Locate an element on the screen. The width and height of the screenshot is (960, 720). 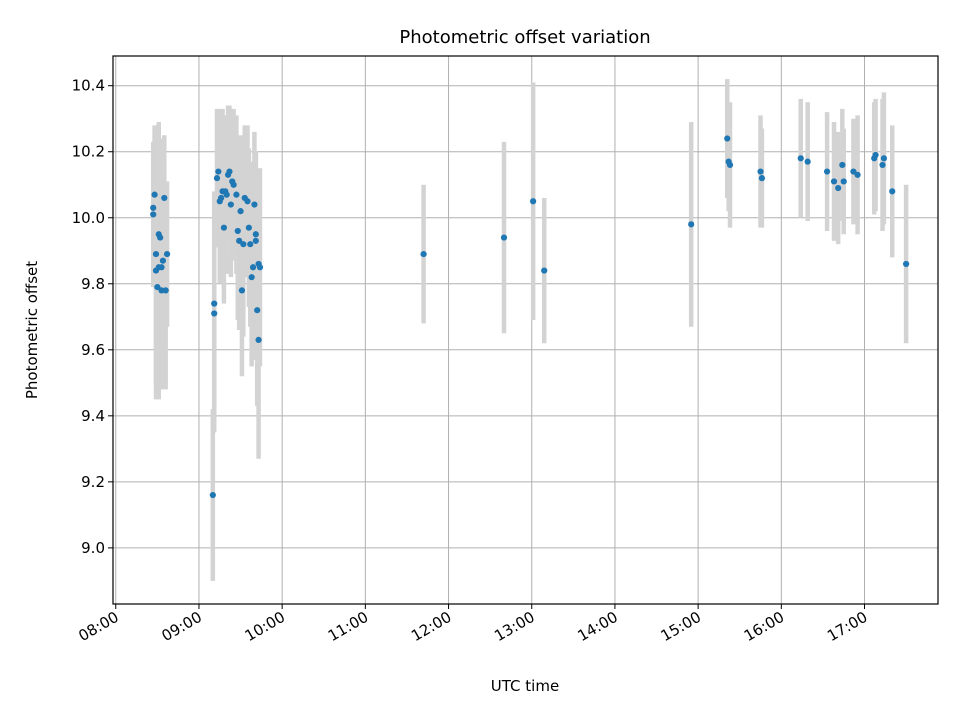
y-tick-label: 9.2 is located at coordinates (93, 482).